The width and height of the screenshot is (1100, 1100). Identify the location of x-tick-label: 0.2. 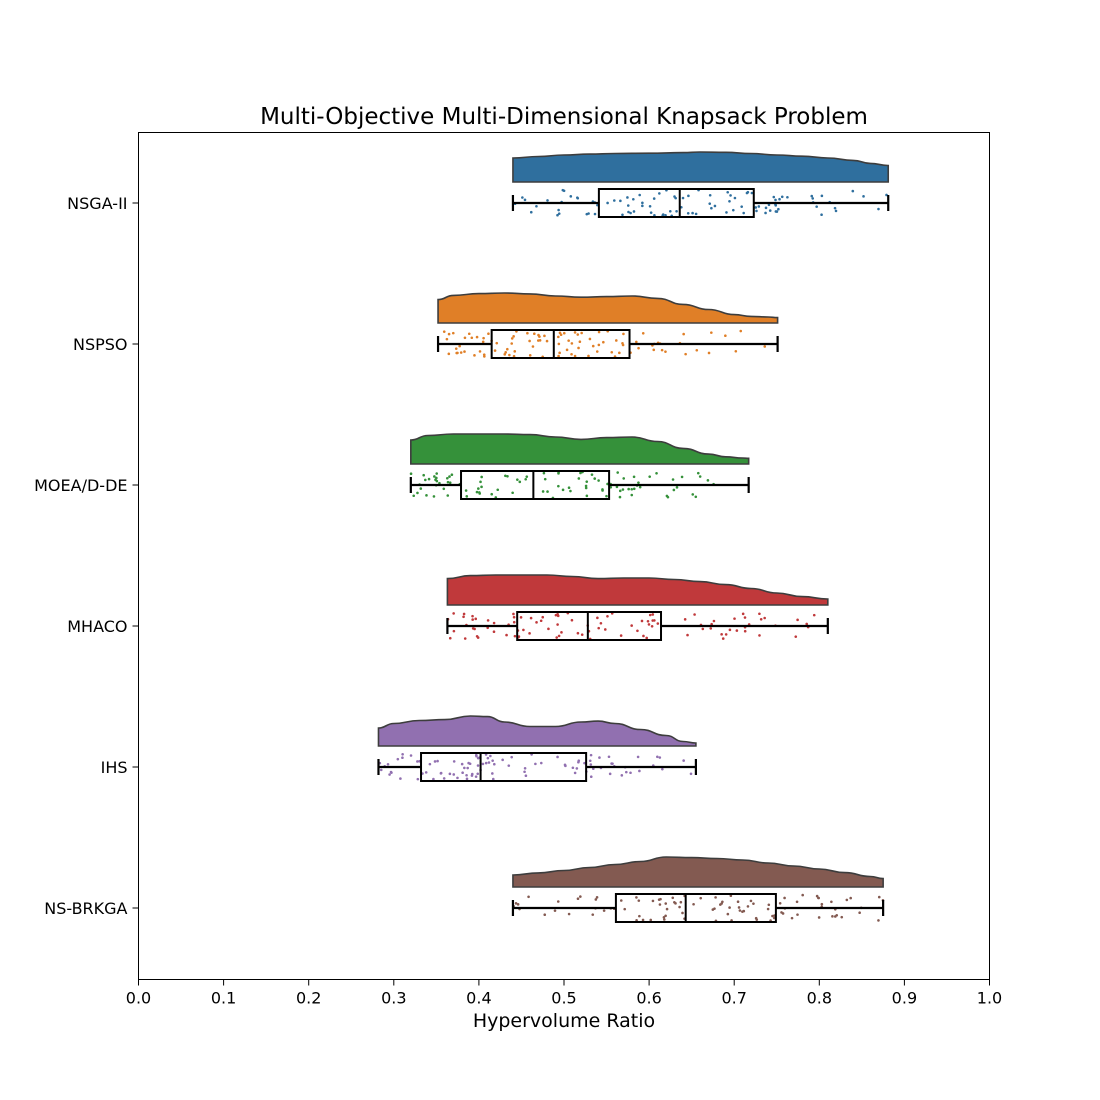
(308, 998).